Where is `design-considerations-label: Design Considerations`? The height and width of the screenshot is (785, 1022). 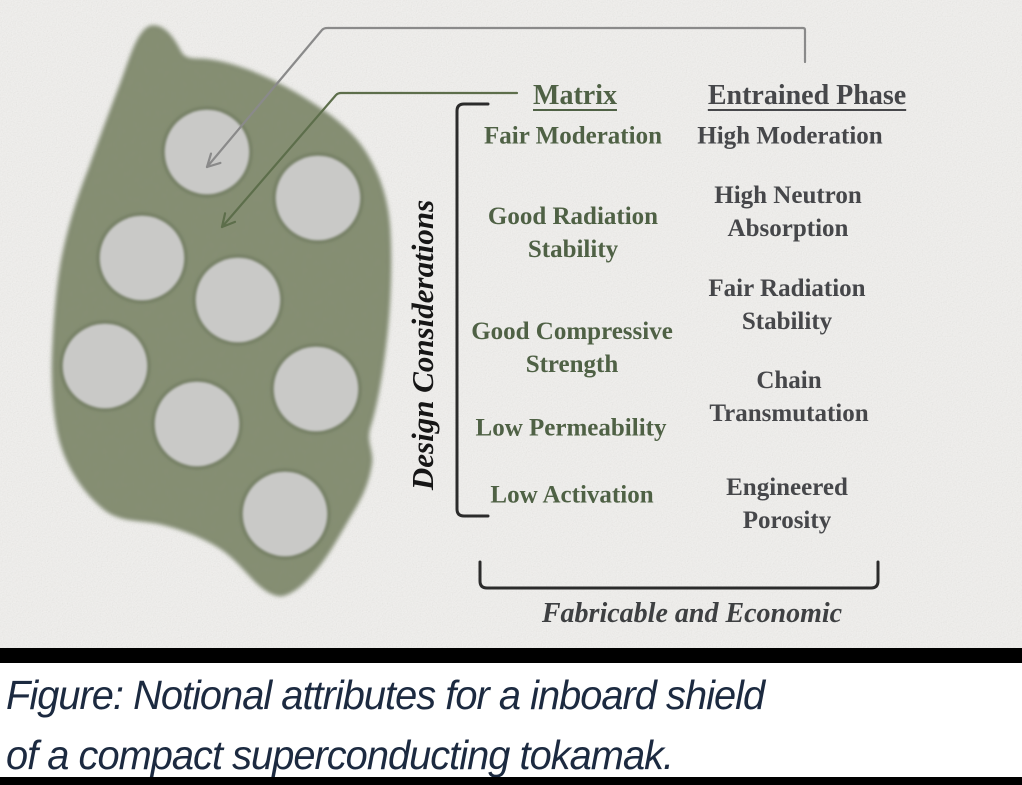
design-considerations-label: Design Considerations is located at coordinates (422, 345).